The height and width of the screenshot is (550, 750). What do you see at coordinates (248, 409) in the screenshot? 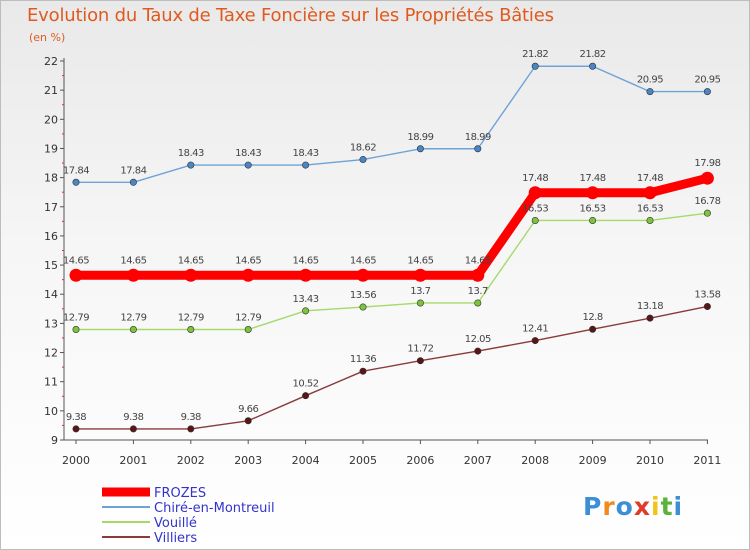
I see `data-label: 9.66` at bounding box center [248, 409].